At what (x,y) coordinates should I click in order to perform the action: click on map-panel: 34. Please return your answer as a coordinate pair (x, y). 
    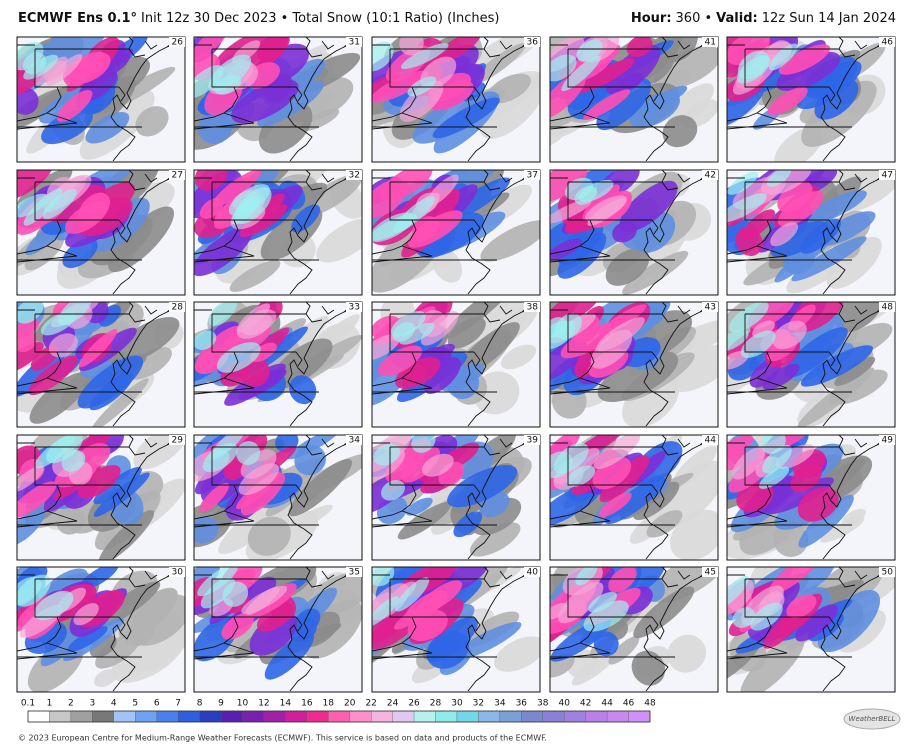
    Looking at the image, I should click on (278, 497).